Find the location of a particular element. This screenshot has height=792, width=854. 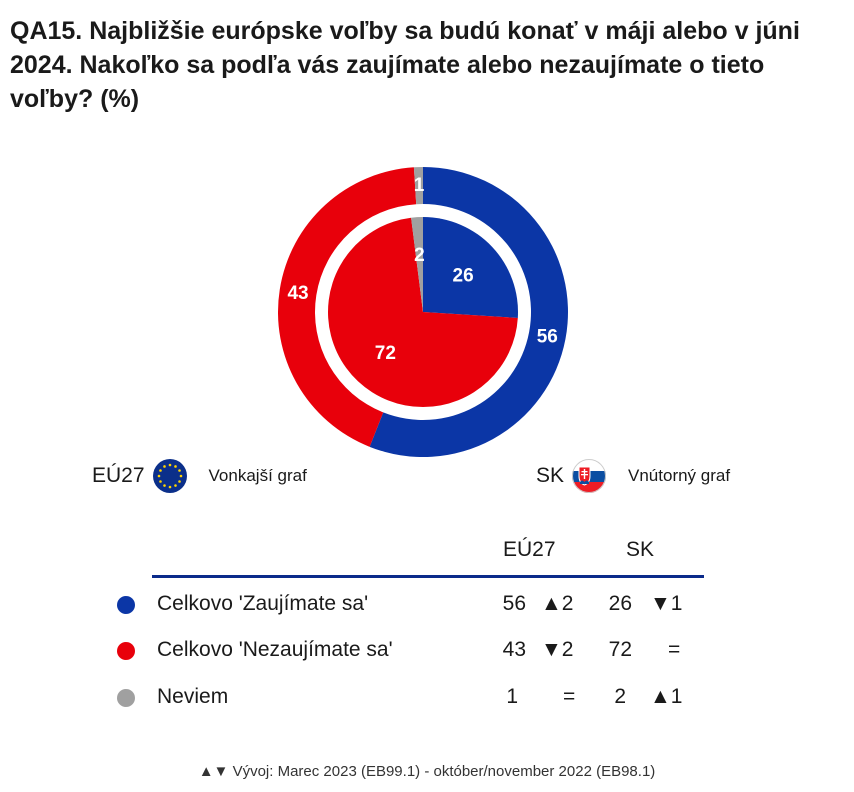

eu-flag-icon is located at coordinates (169, 476).